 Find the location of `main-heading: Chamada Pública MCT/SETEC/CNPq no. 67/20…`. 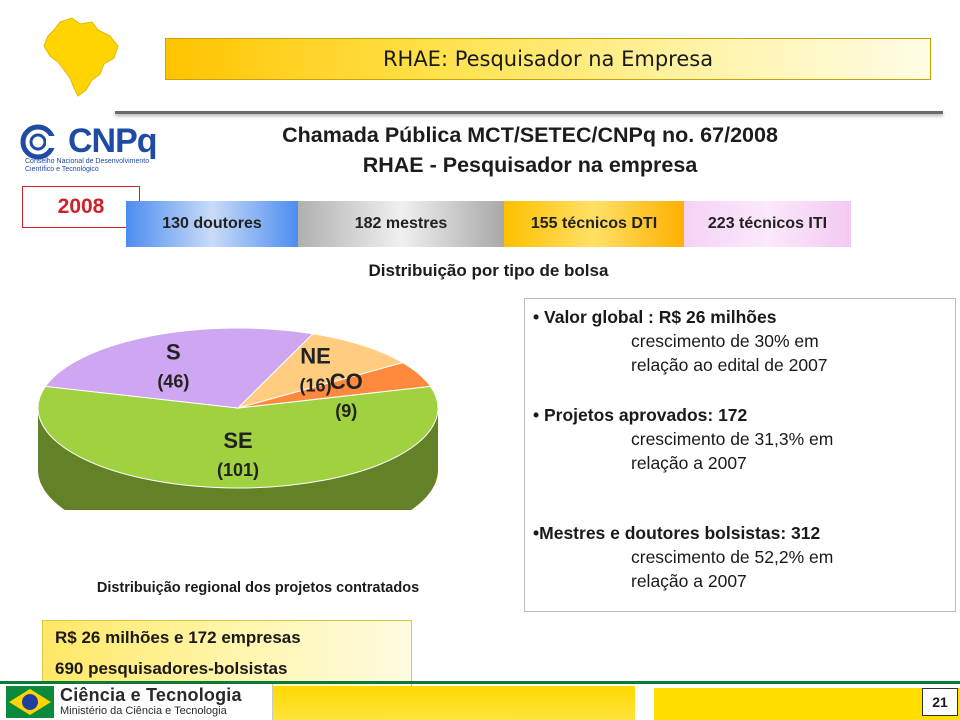

main-heading: Chamada Pública MCT/SETEC/CNPq no. 67/20… is located at coordinates (530, 150).